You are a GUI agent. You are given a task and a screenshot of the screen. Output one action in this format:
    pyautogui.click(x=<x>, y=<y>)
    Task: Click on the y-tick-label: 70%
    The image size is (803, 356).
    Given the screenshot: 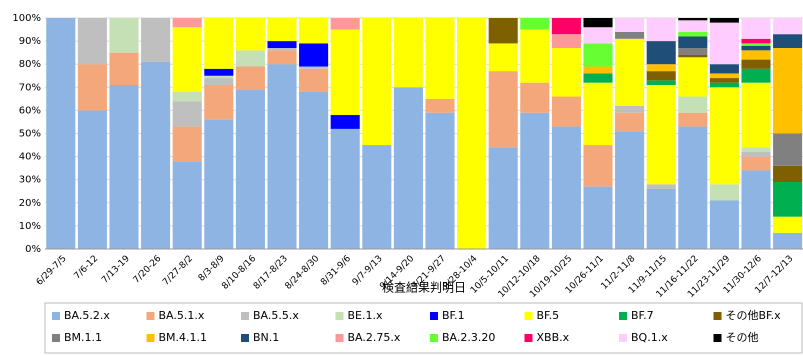 What is the action you would take?
    pyautogui.click(x=30, y=87)
    